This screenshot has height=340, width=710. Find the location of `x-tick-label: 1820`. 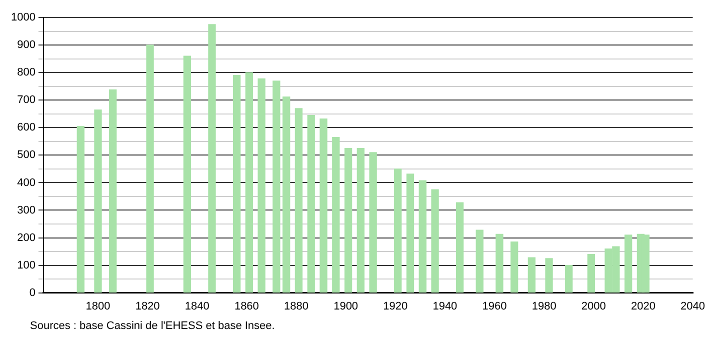

x-tick-label: 1820 is located at coordinates (147, 306).